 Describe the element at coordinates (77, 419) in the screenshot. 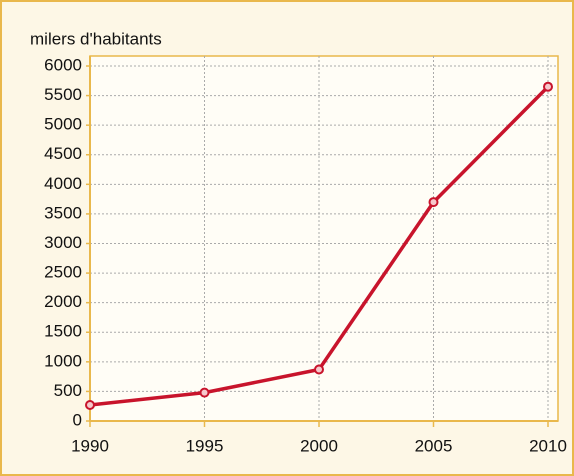

I see `y-tick-label: 0` at that location.